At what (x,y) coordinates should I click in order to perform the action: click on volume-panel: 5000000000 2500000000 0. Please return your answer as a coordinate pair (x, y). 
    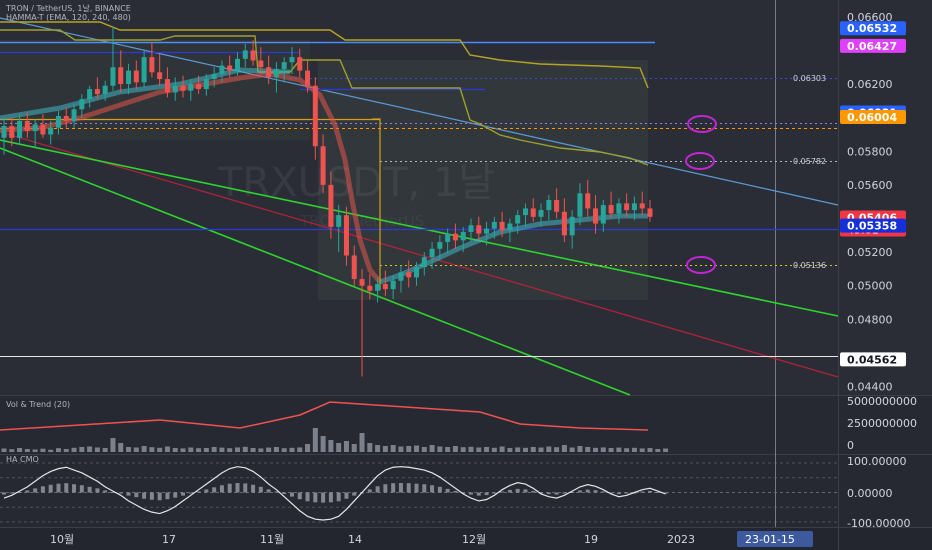
    Looking at the image, I should click on (458, 423).